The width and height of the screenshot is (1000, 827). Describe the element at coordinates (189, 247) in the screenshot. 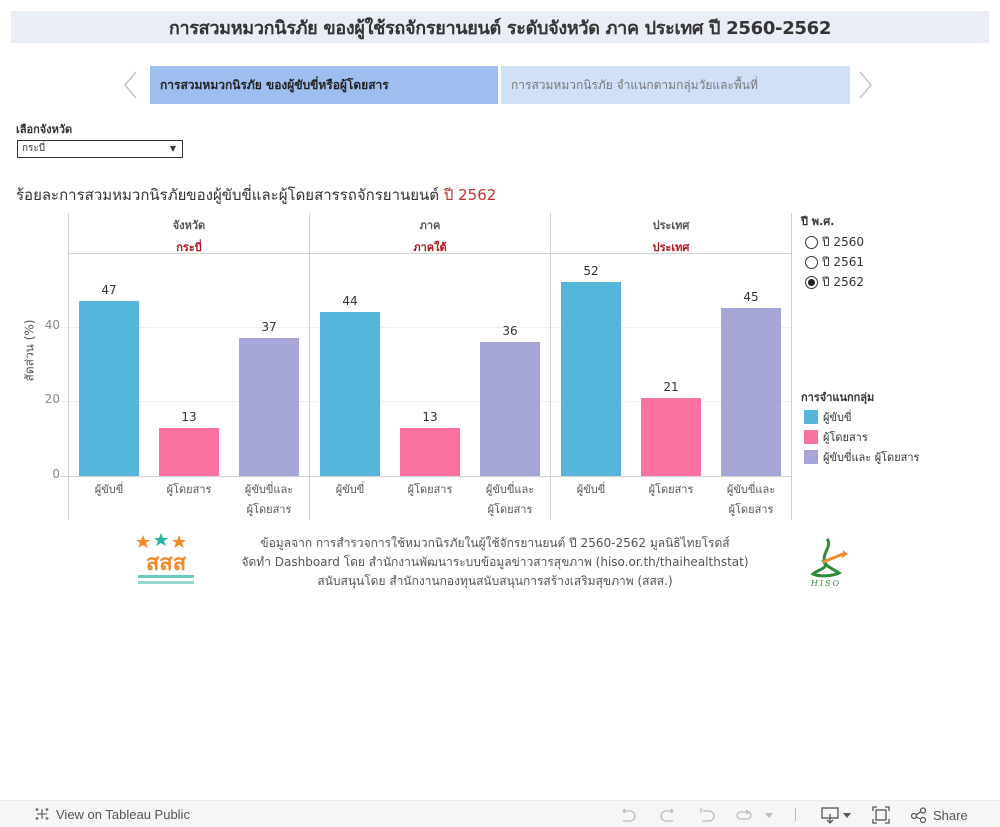

I see `panel-name: กระบี่` at that location.